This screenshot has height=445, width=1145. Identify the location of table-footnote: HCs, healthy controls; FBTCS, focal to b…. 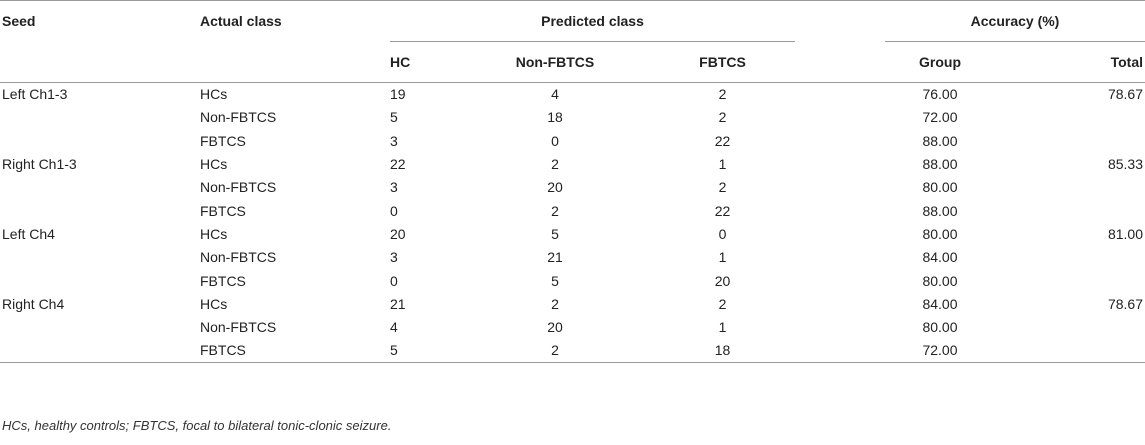
(197, 425).